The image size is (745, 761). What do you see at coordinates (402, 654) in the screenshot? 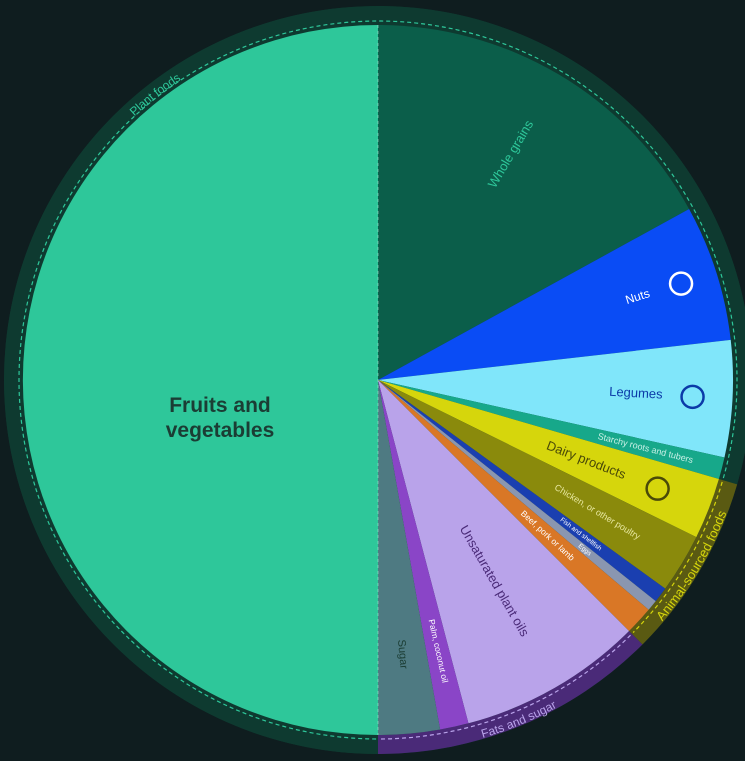
I see `slice-label: Sugar` at bounding box center [402, 654].